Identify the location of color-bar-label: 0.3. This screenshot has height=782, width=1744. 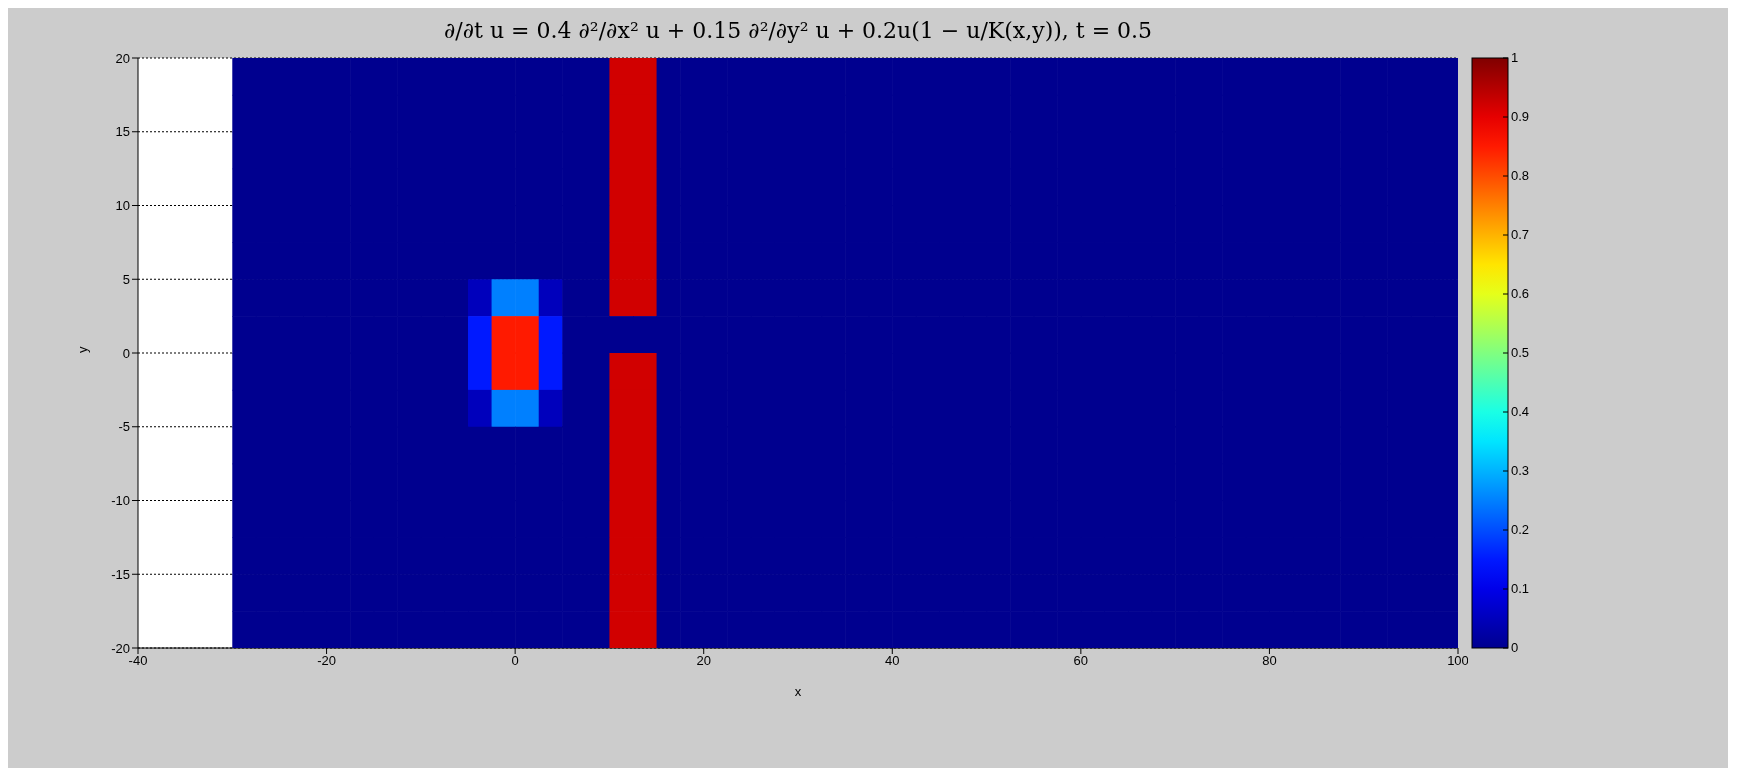
(1520, 470).